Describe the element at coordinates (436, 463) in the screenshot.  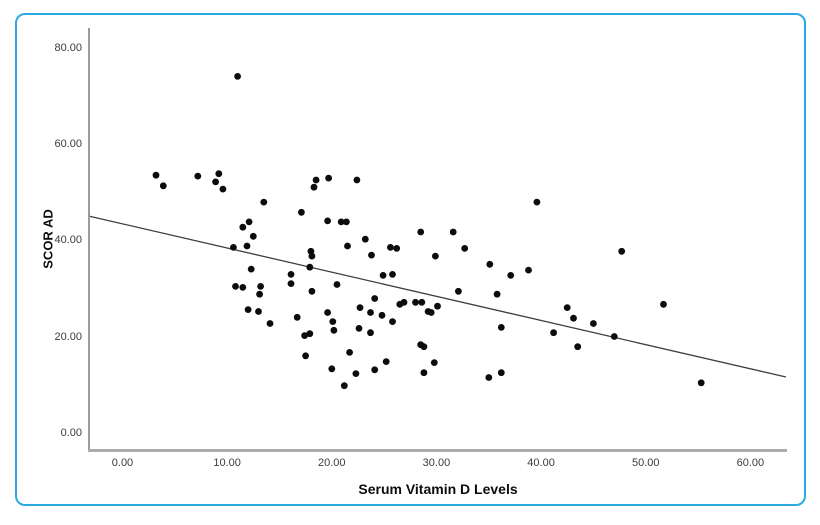
I see `x-tick-label: 30.00` at that location.